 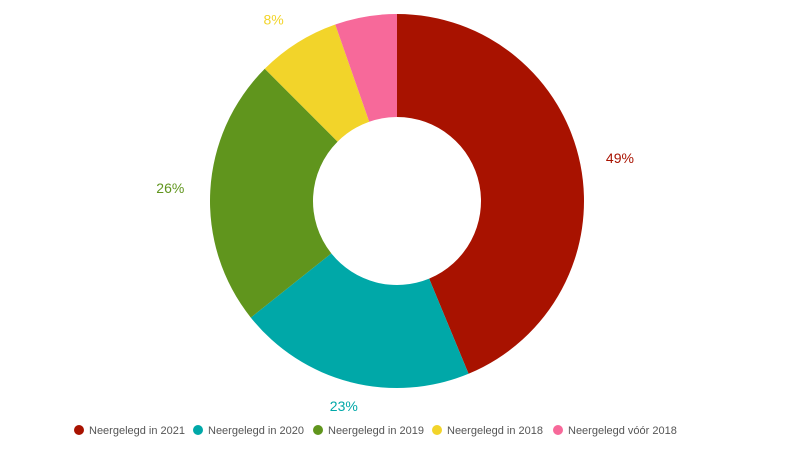 What do you see at coordinates (376, 431) in the screenshot?
I see `legend-label: Neergelegd in 2019` at bounding box center [376, 431].